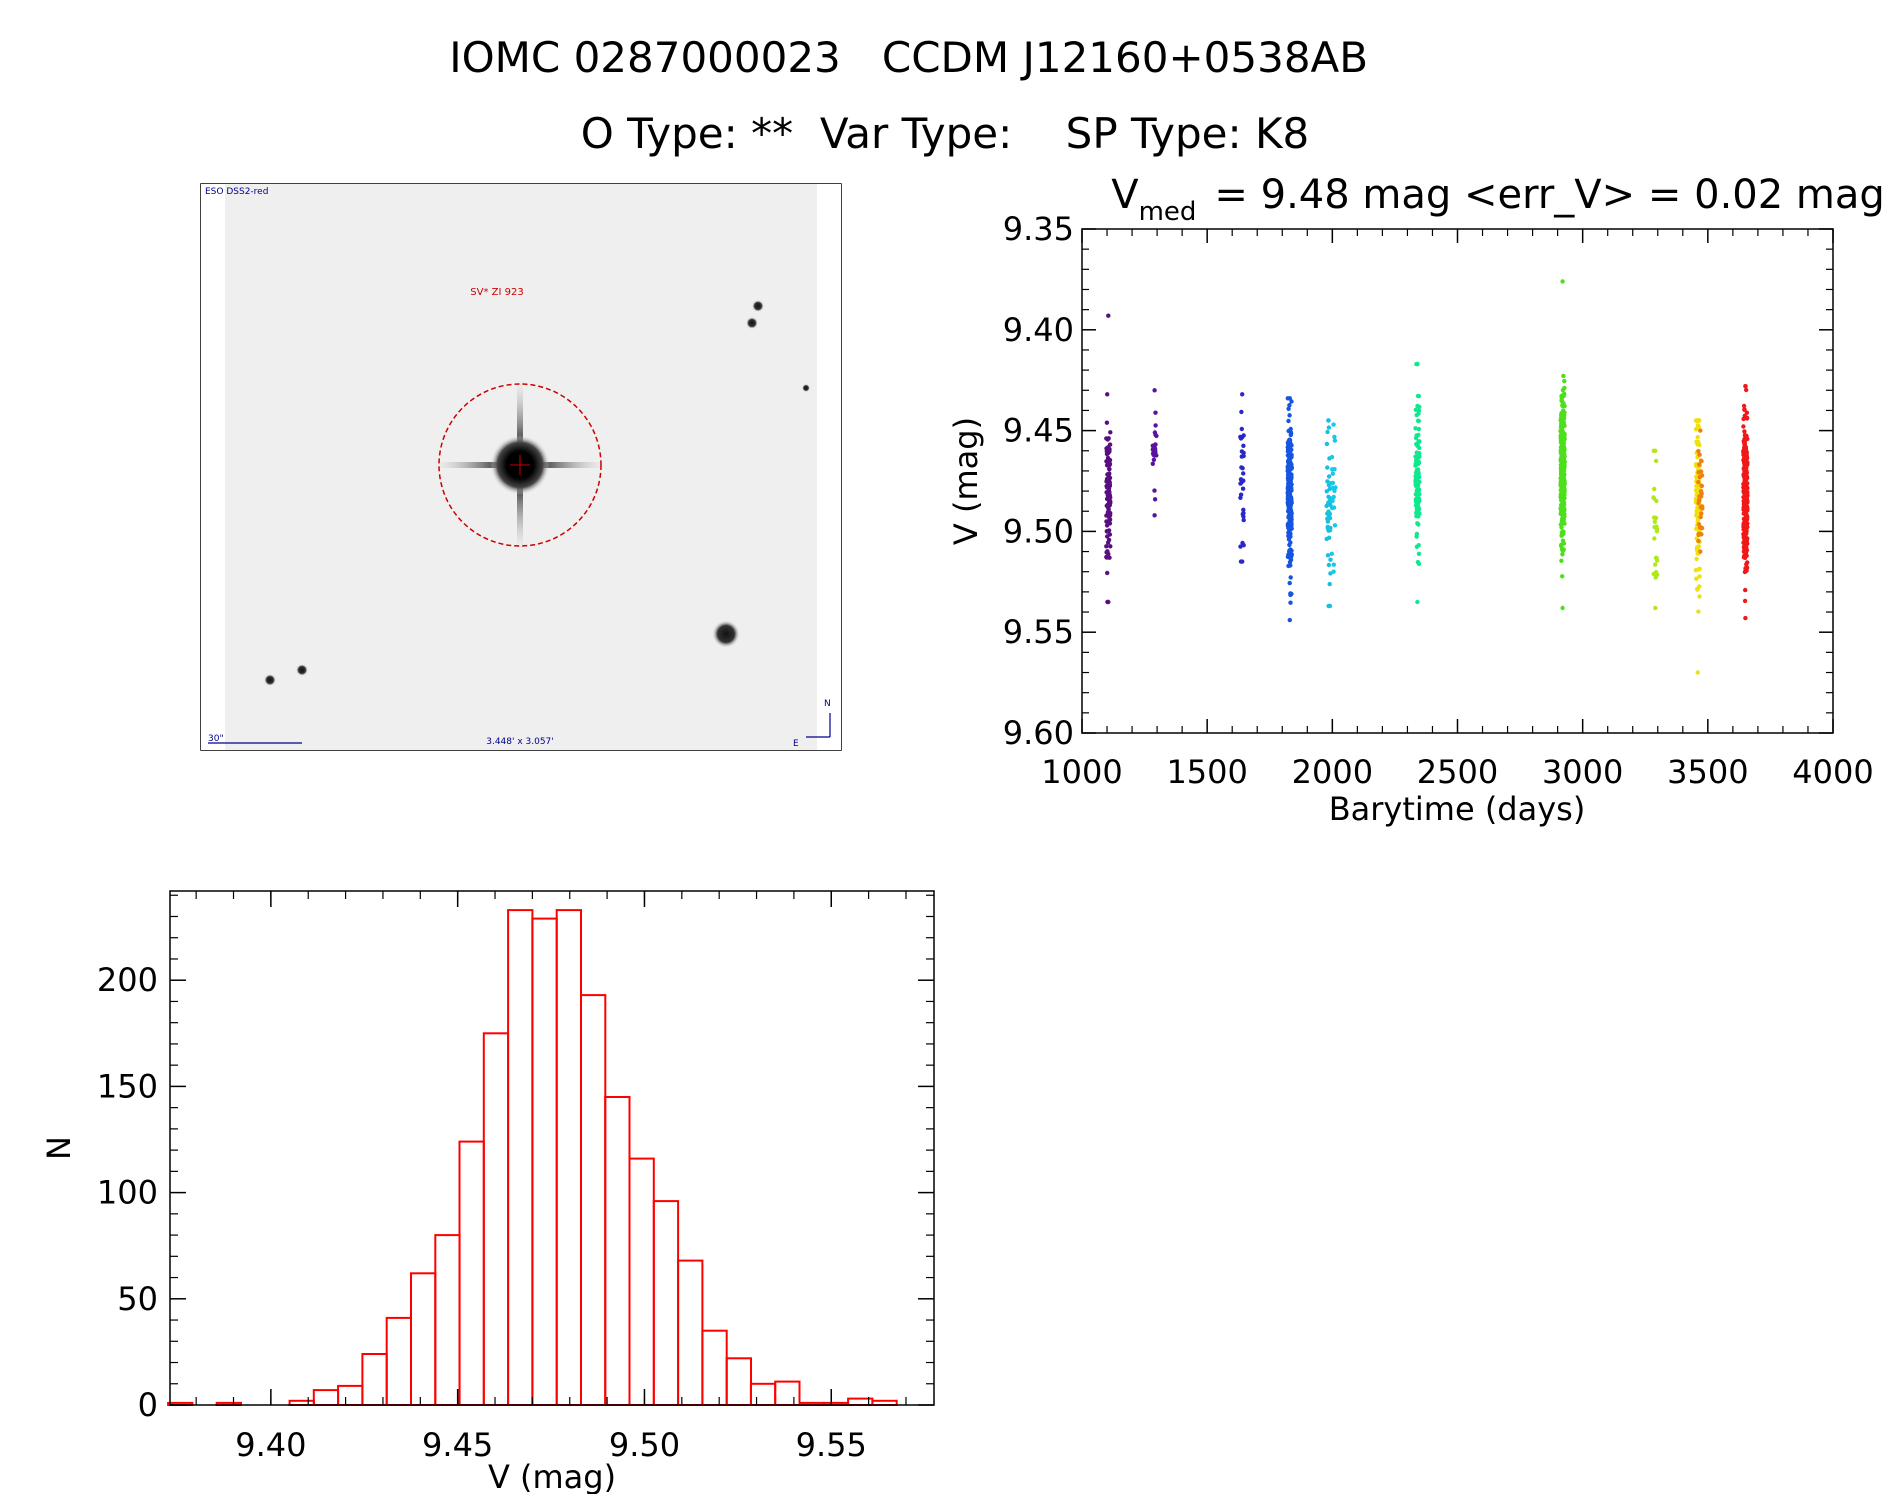 This screenshot has width=1889, height=1494. I want to click on hist-ytick-label: 150, so click(127, 1086).